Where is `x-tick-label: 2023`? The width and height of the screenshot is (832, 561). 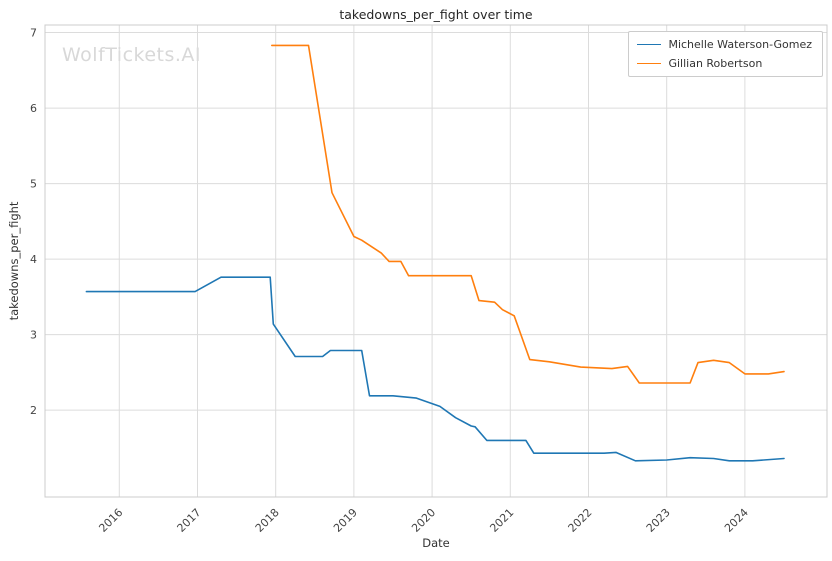 x-tick-label: 2023 is located at coordinates (658, 520).